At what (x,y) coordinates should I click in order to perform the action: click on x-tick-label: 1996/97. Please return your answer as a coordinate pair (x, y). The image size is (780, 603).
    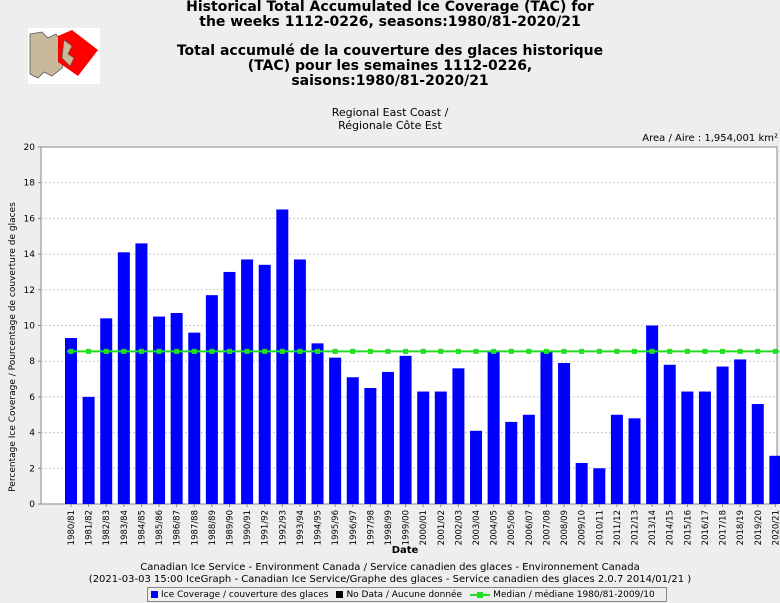
    Looking at the image, I should click on (354, 527).